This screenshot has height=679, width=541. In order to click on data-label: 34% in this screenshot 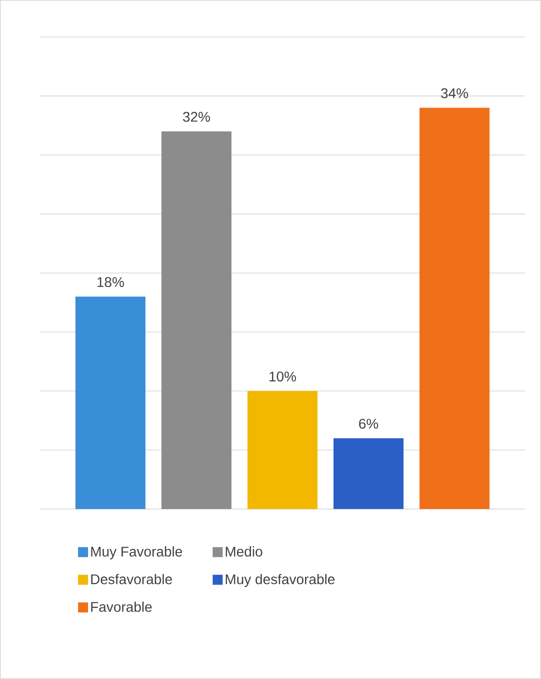, I will do `click(454, 93)`.